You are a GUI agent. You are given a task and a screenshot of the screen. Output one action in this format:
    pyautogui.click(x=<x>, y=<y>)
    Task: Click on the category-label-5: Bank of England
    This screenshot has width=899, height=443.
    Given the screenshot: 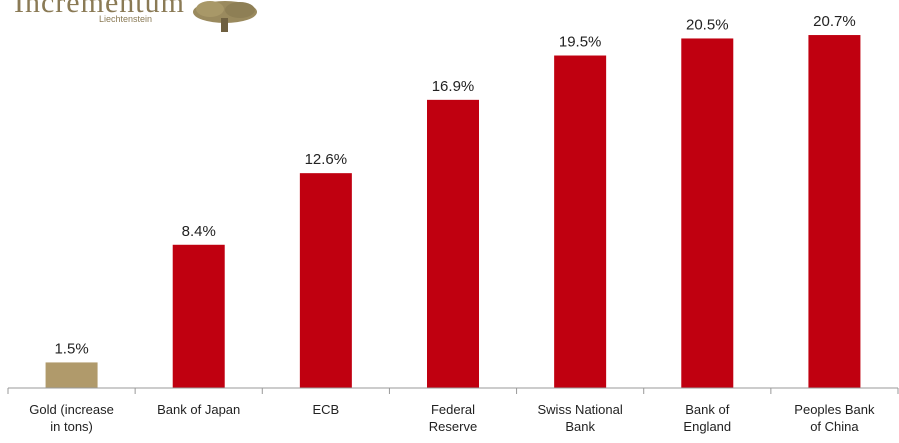 What is the action you would take?
    pyautogui.click(x=707, y=418)
    